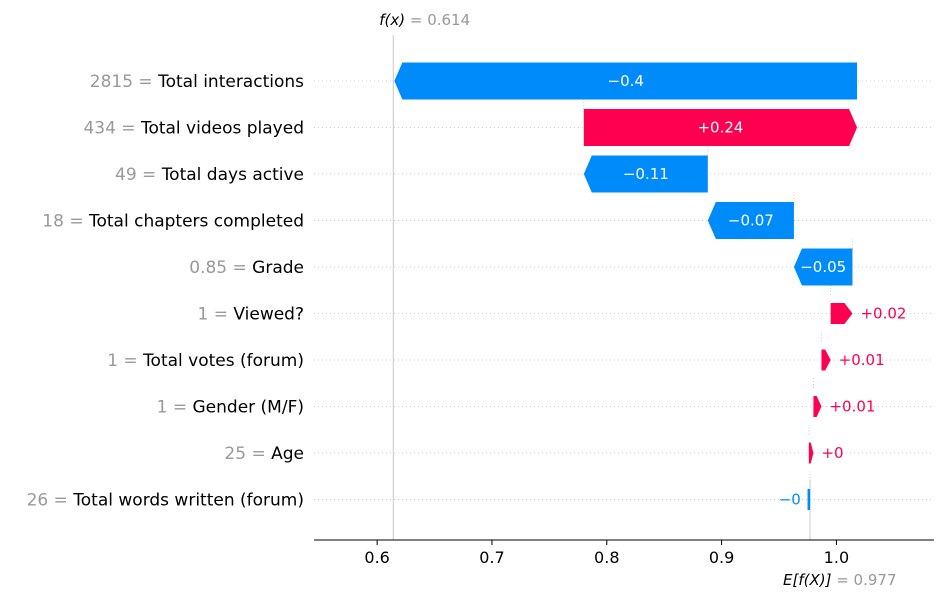 This screenshot has height=600, width=943. What do you see at coordinates (440, 20) in the screenshot?
I see `fx-value: = 0.614` at bounding box center [440, 20].